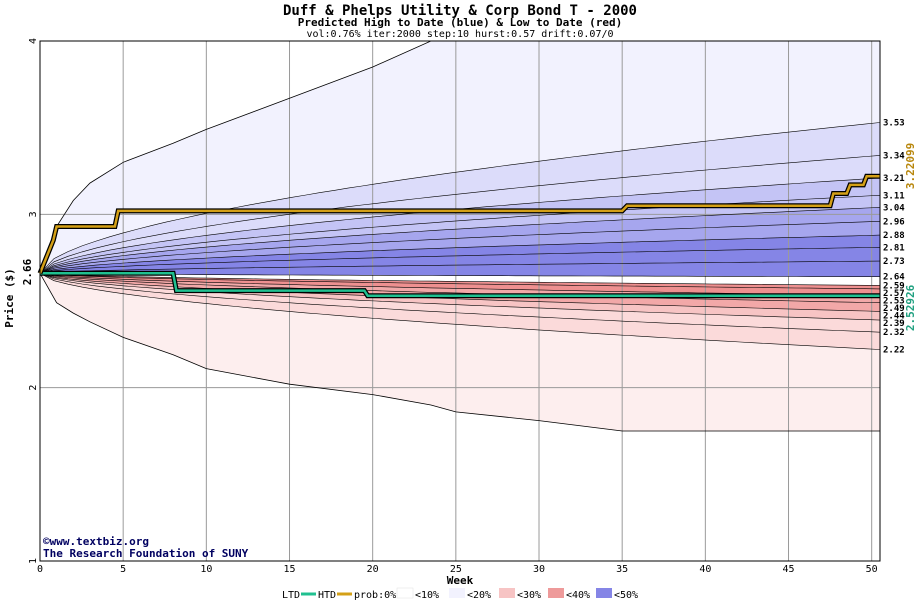 The width and height of the screenshot is (920, 600). What do you see at coordinates (578, 595) in the screenshot?
I see `legend-40-label: <40%` at bounding box center [578, 595].